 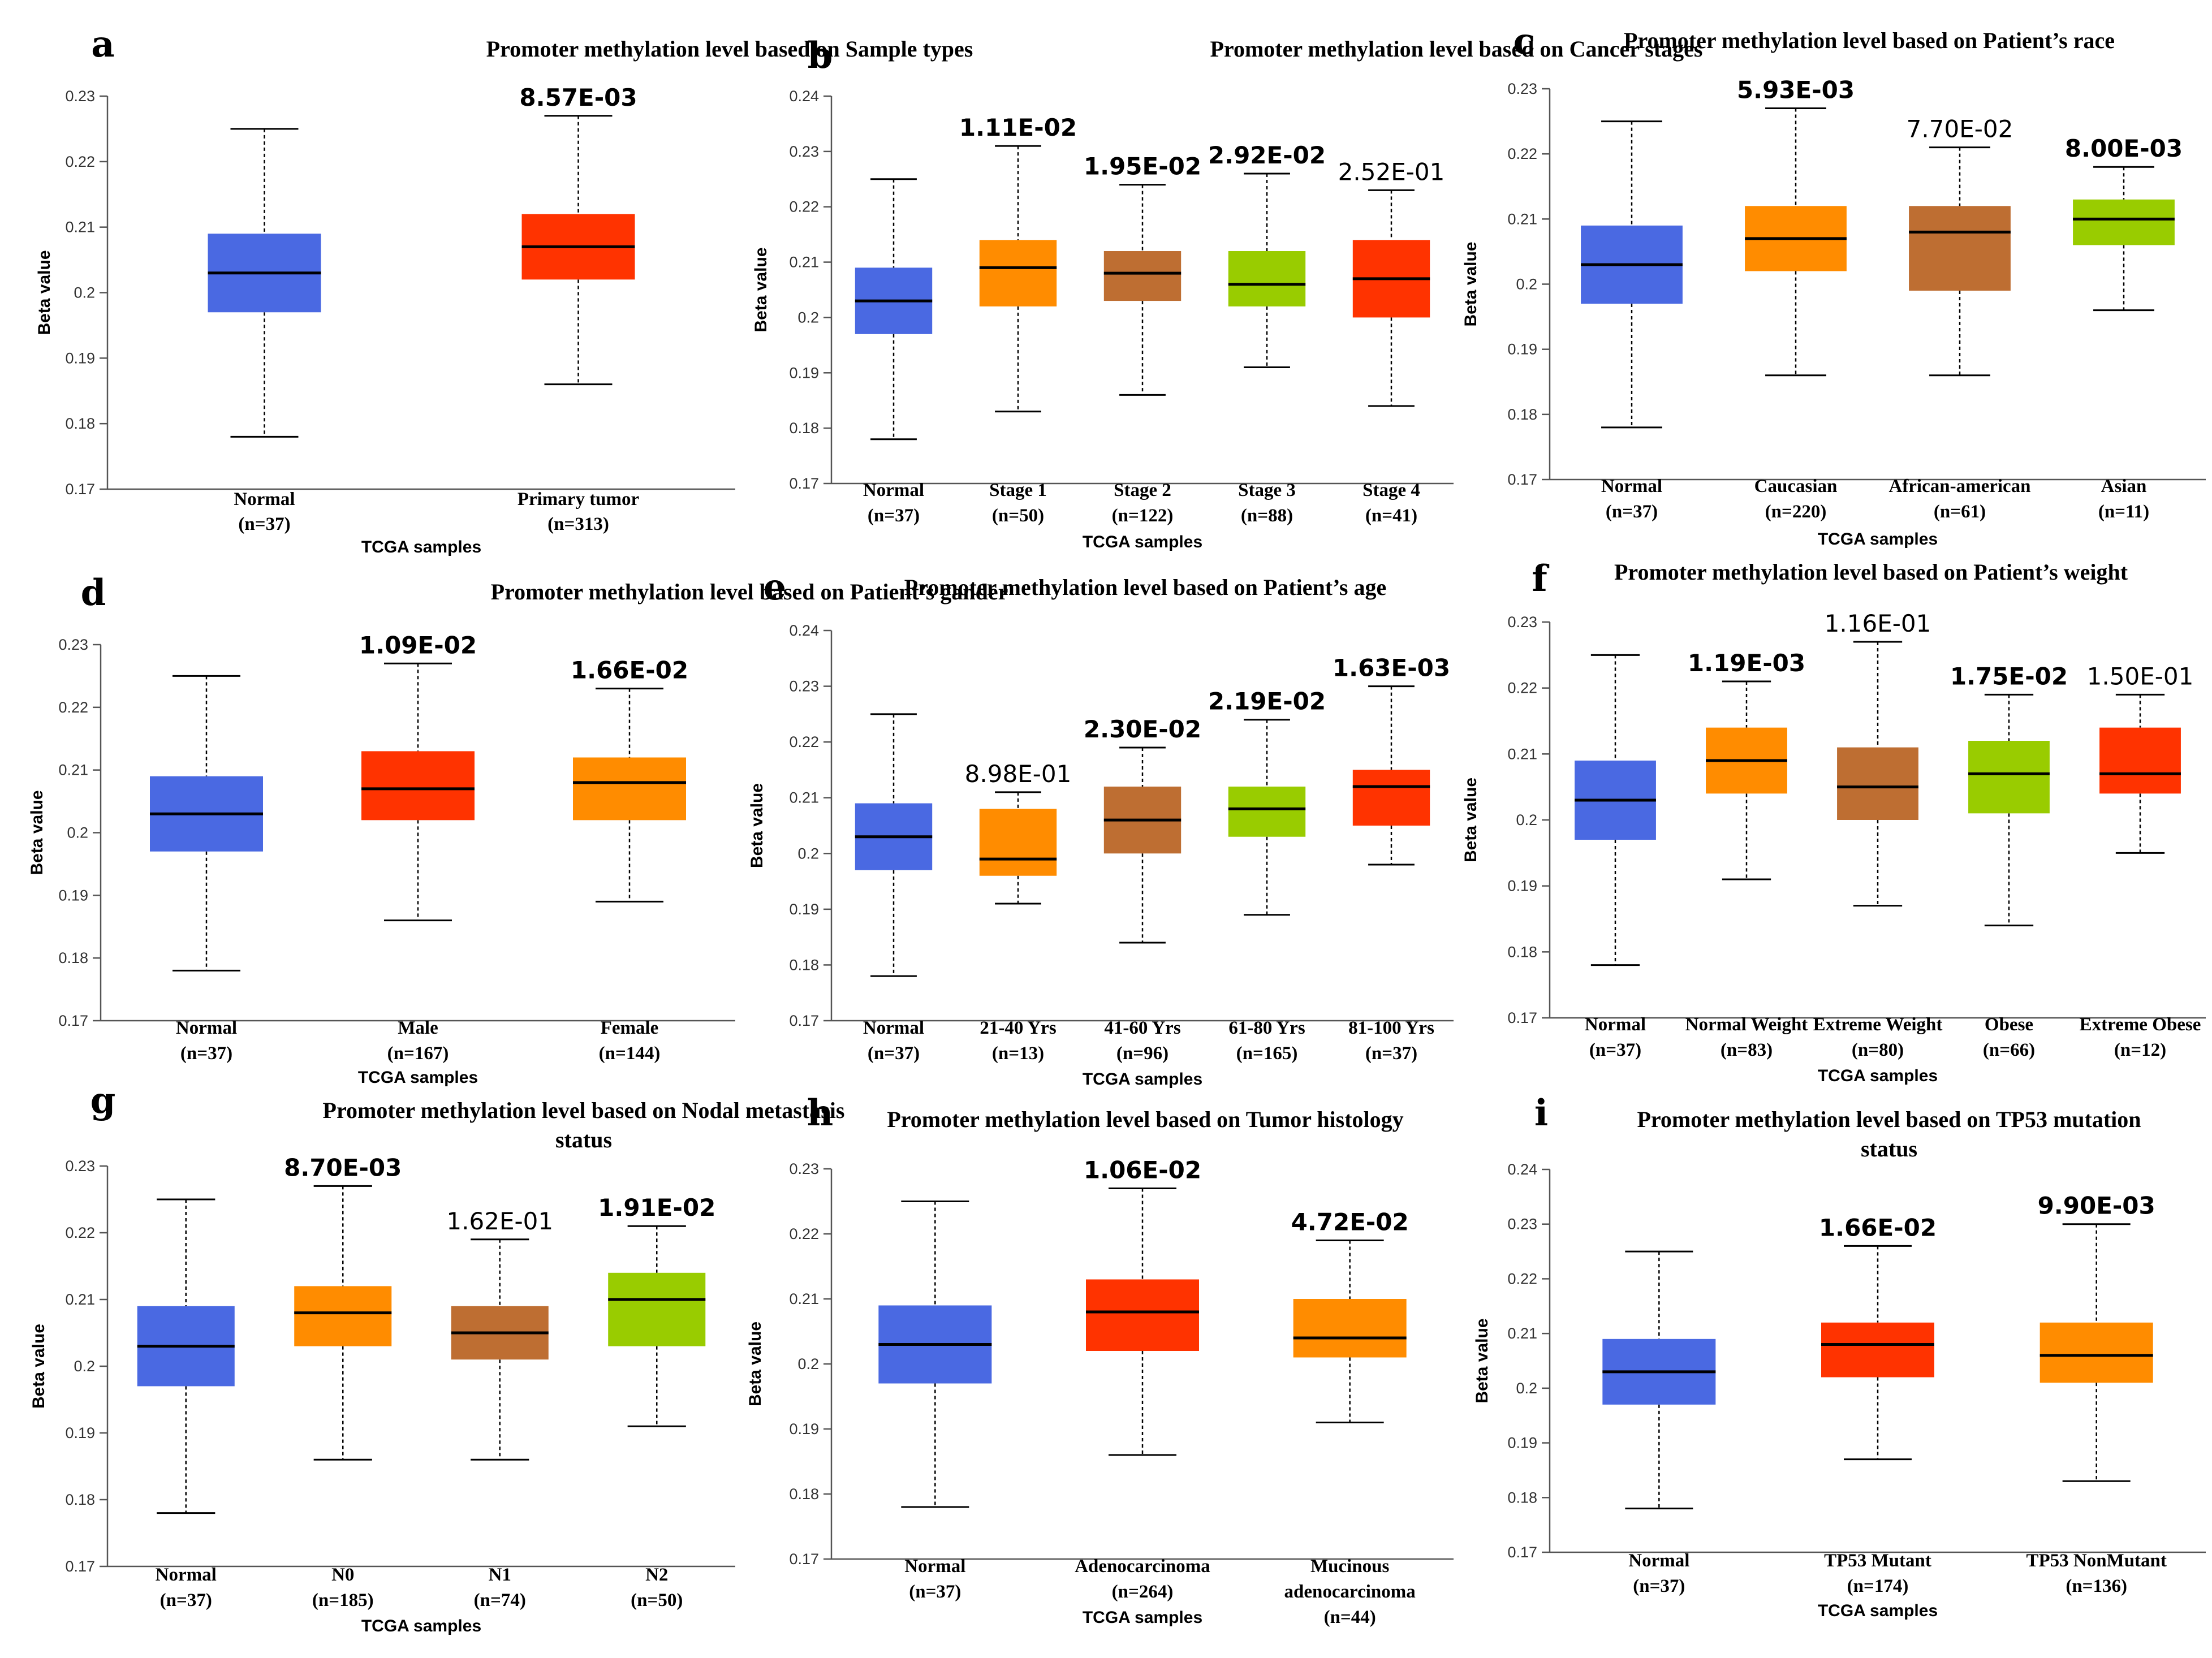 What do you see at coordinates (1018, 127) in the screenshot?
I see `p-value-label: 1.11E-02` at bounding box center [1018, 127].